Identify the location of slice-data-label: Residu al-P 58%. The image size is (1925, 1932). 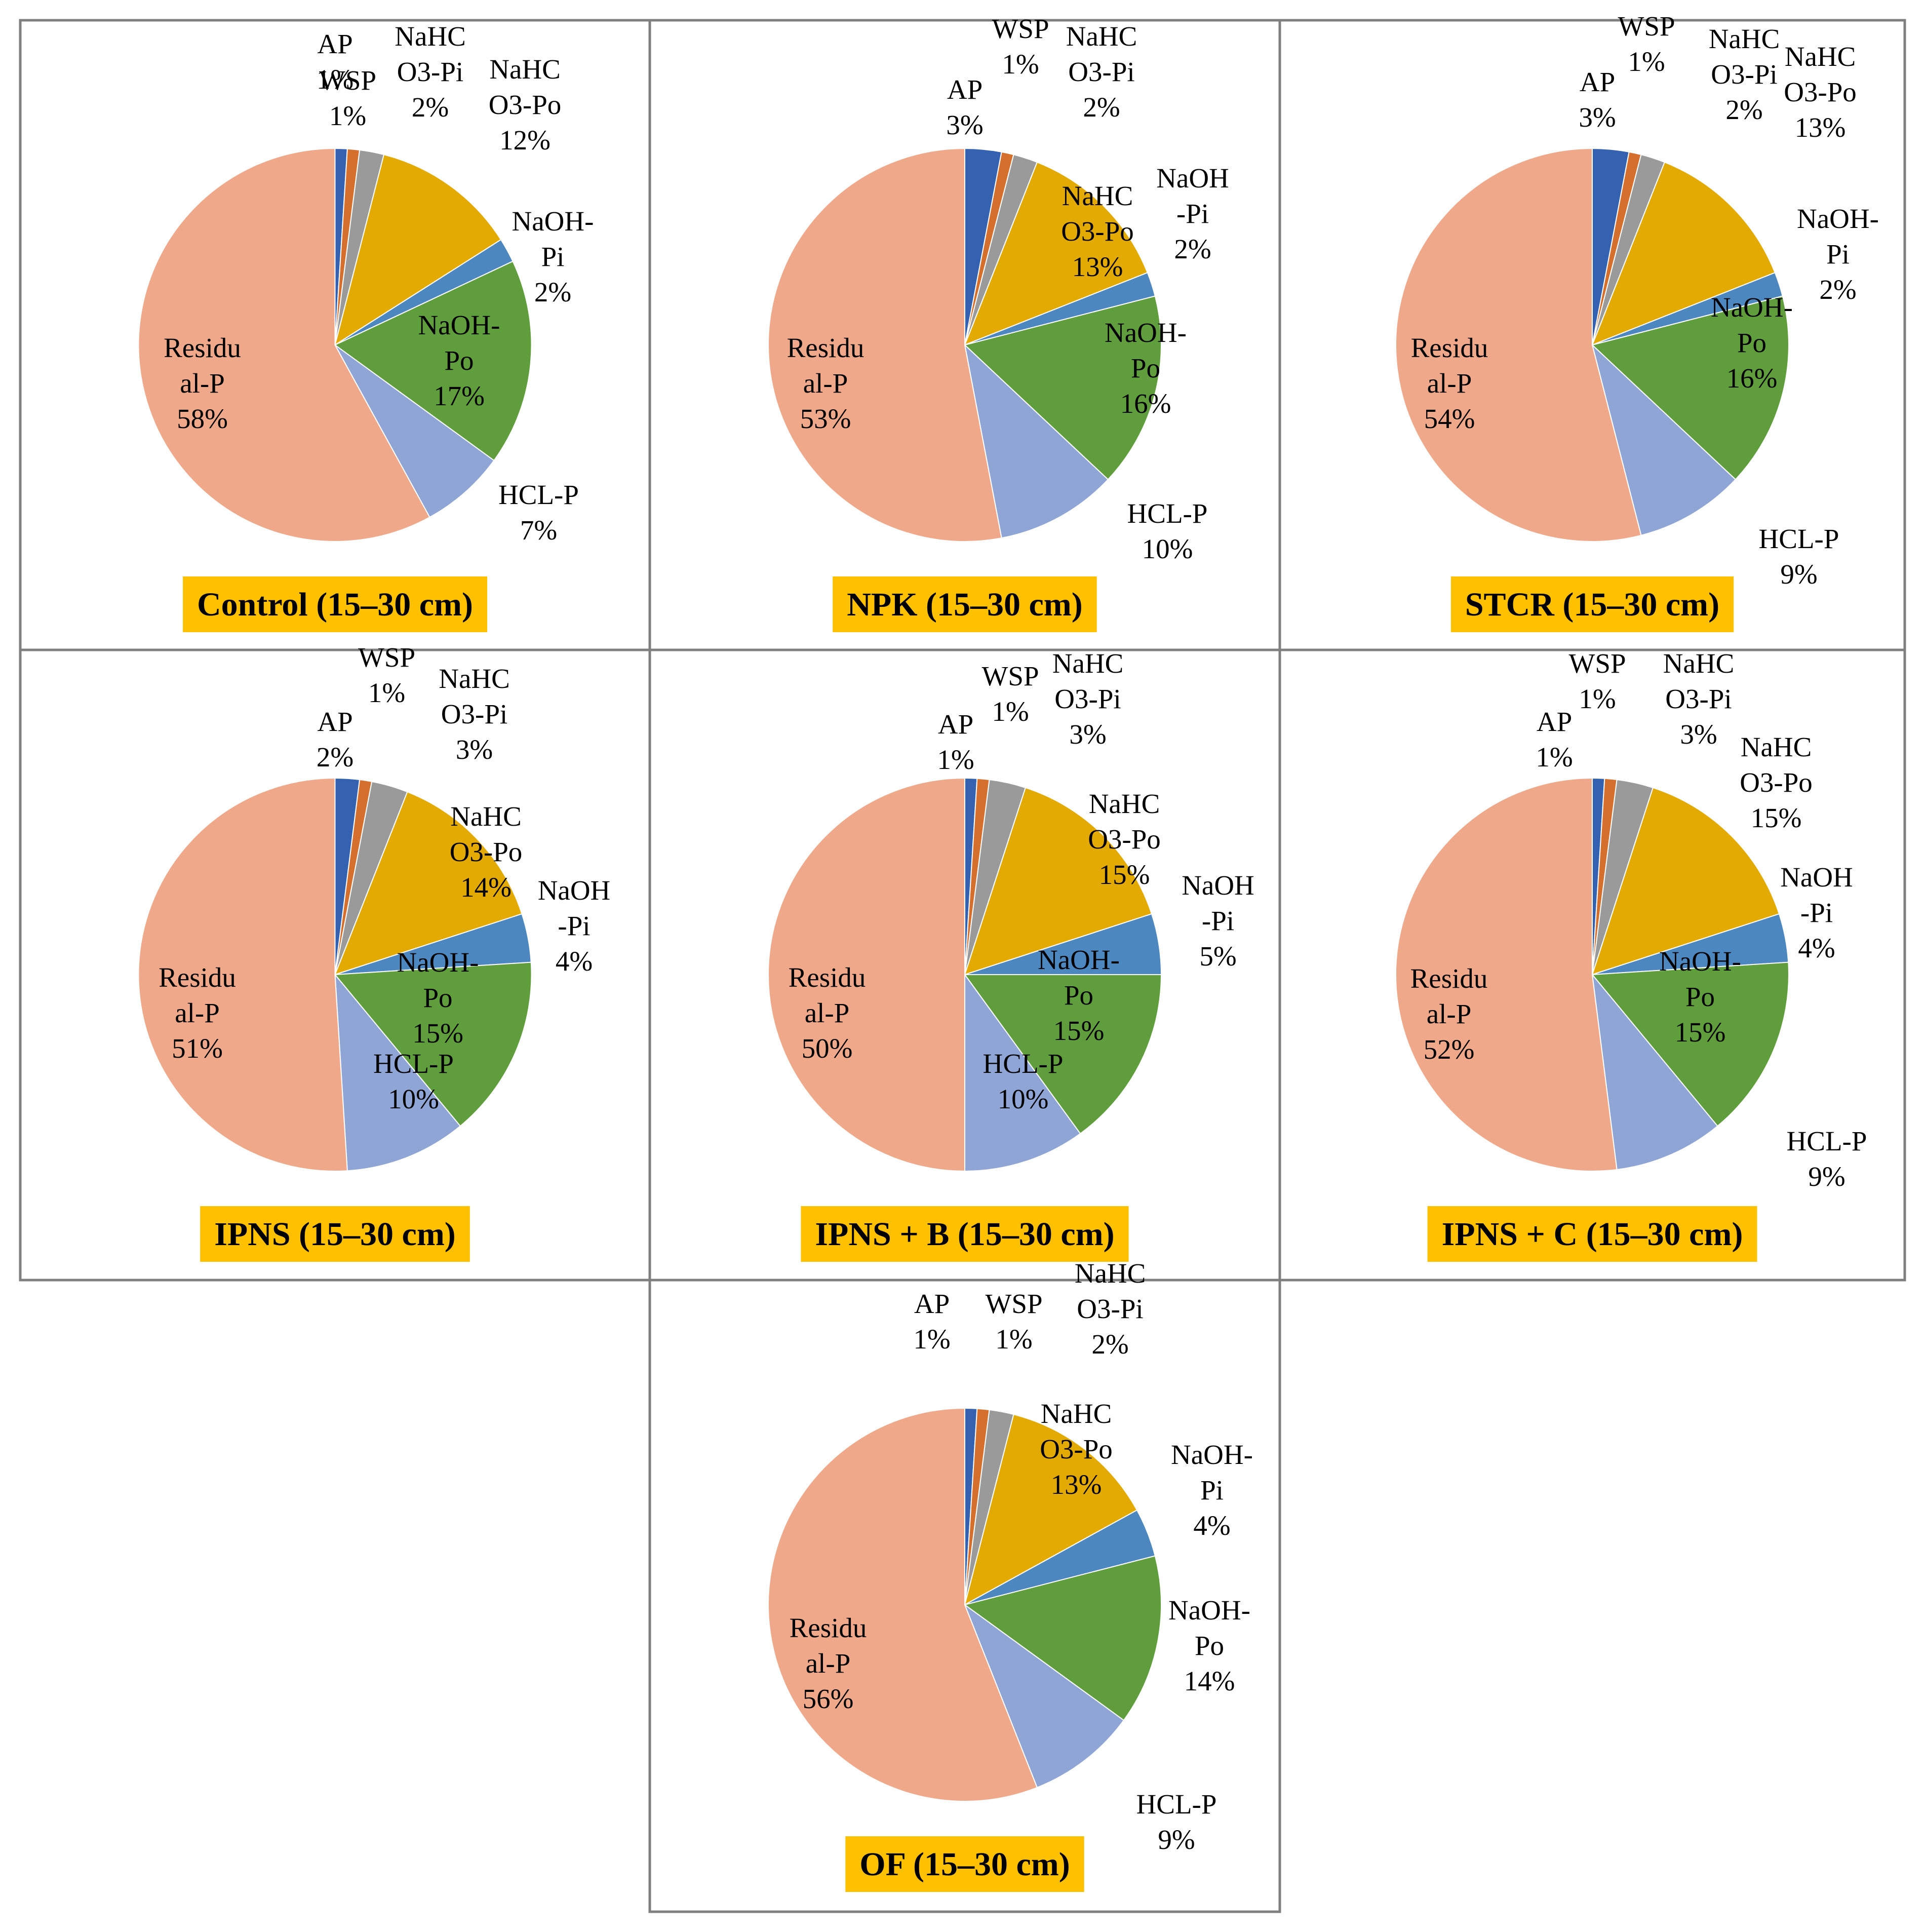
(203, 383).